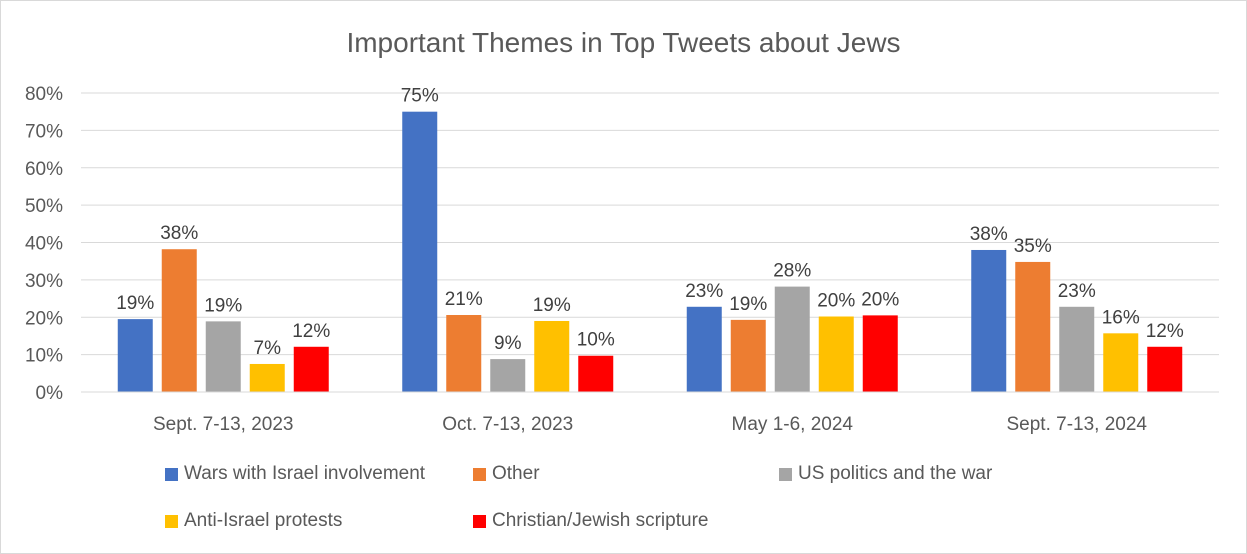 The image size is (1247, 554). What do you see at coordinates (507, 424) in the screenshot?
I see `x-category-label: Oct. 7-13, 2023` at bounding box center [507, 424].